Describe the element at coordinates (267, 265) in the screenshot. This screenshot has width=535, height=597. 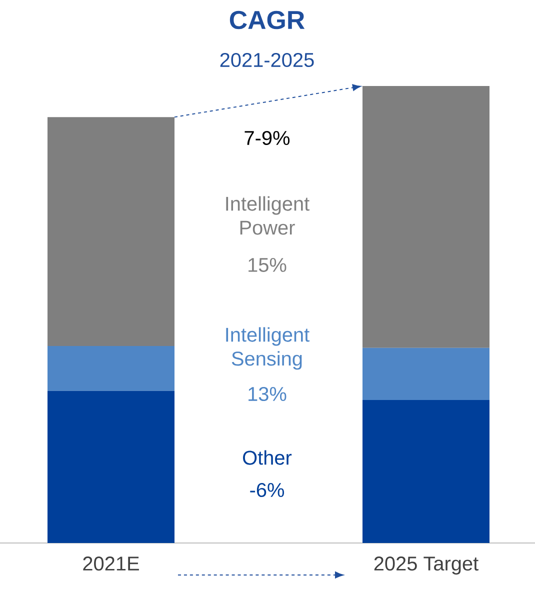
I see `annotation: 15%` at that location.